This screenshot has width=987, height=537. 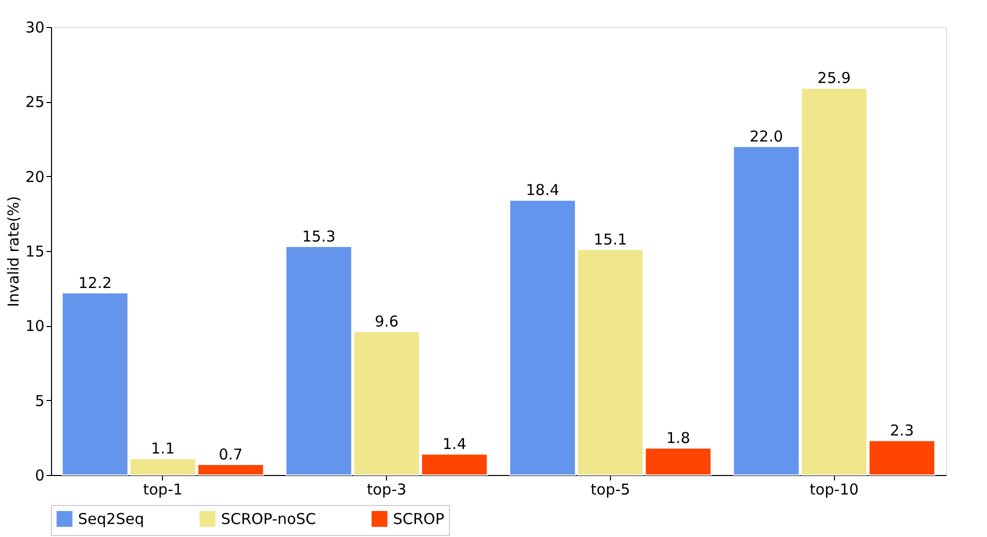 I want to click on data-label: 22.0, so click(x=767, y=136).